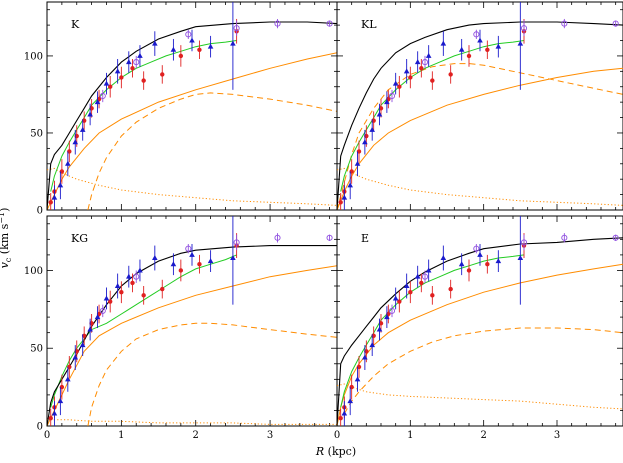  Describe the element at coordinates (410, 435) in the screenshot. I see `x-tick-label: 1` at that location.